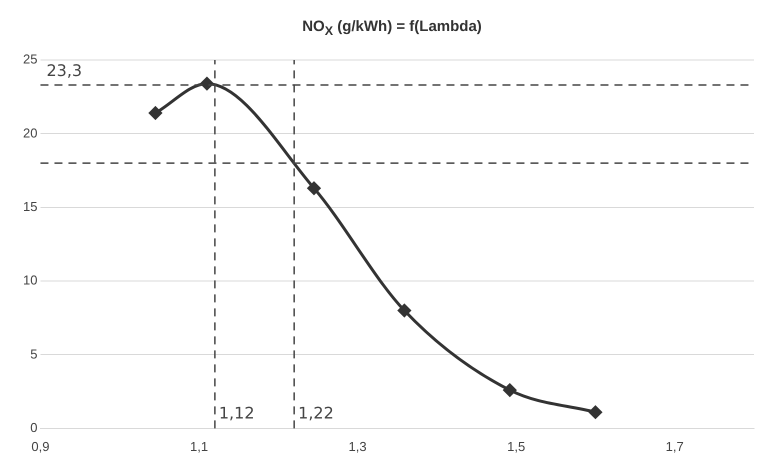 This screenshot has height=468, width=784. I want to click on y-tick-label: 0, so click(34, 427).